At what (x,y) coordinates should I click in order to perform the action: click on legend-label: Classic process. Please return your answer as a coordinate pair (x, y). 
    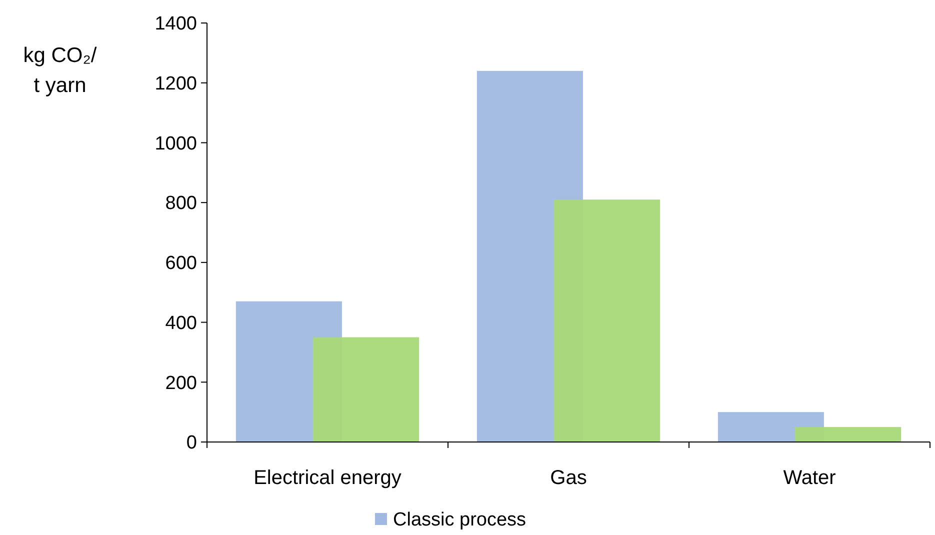
    Looking at the image, I should click on (459, 520).